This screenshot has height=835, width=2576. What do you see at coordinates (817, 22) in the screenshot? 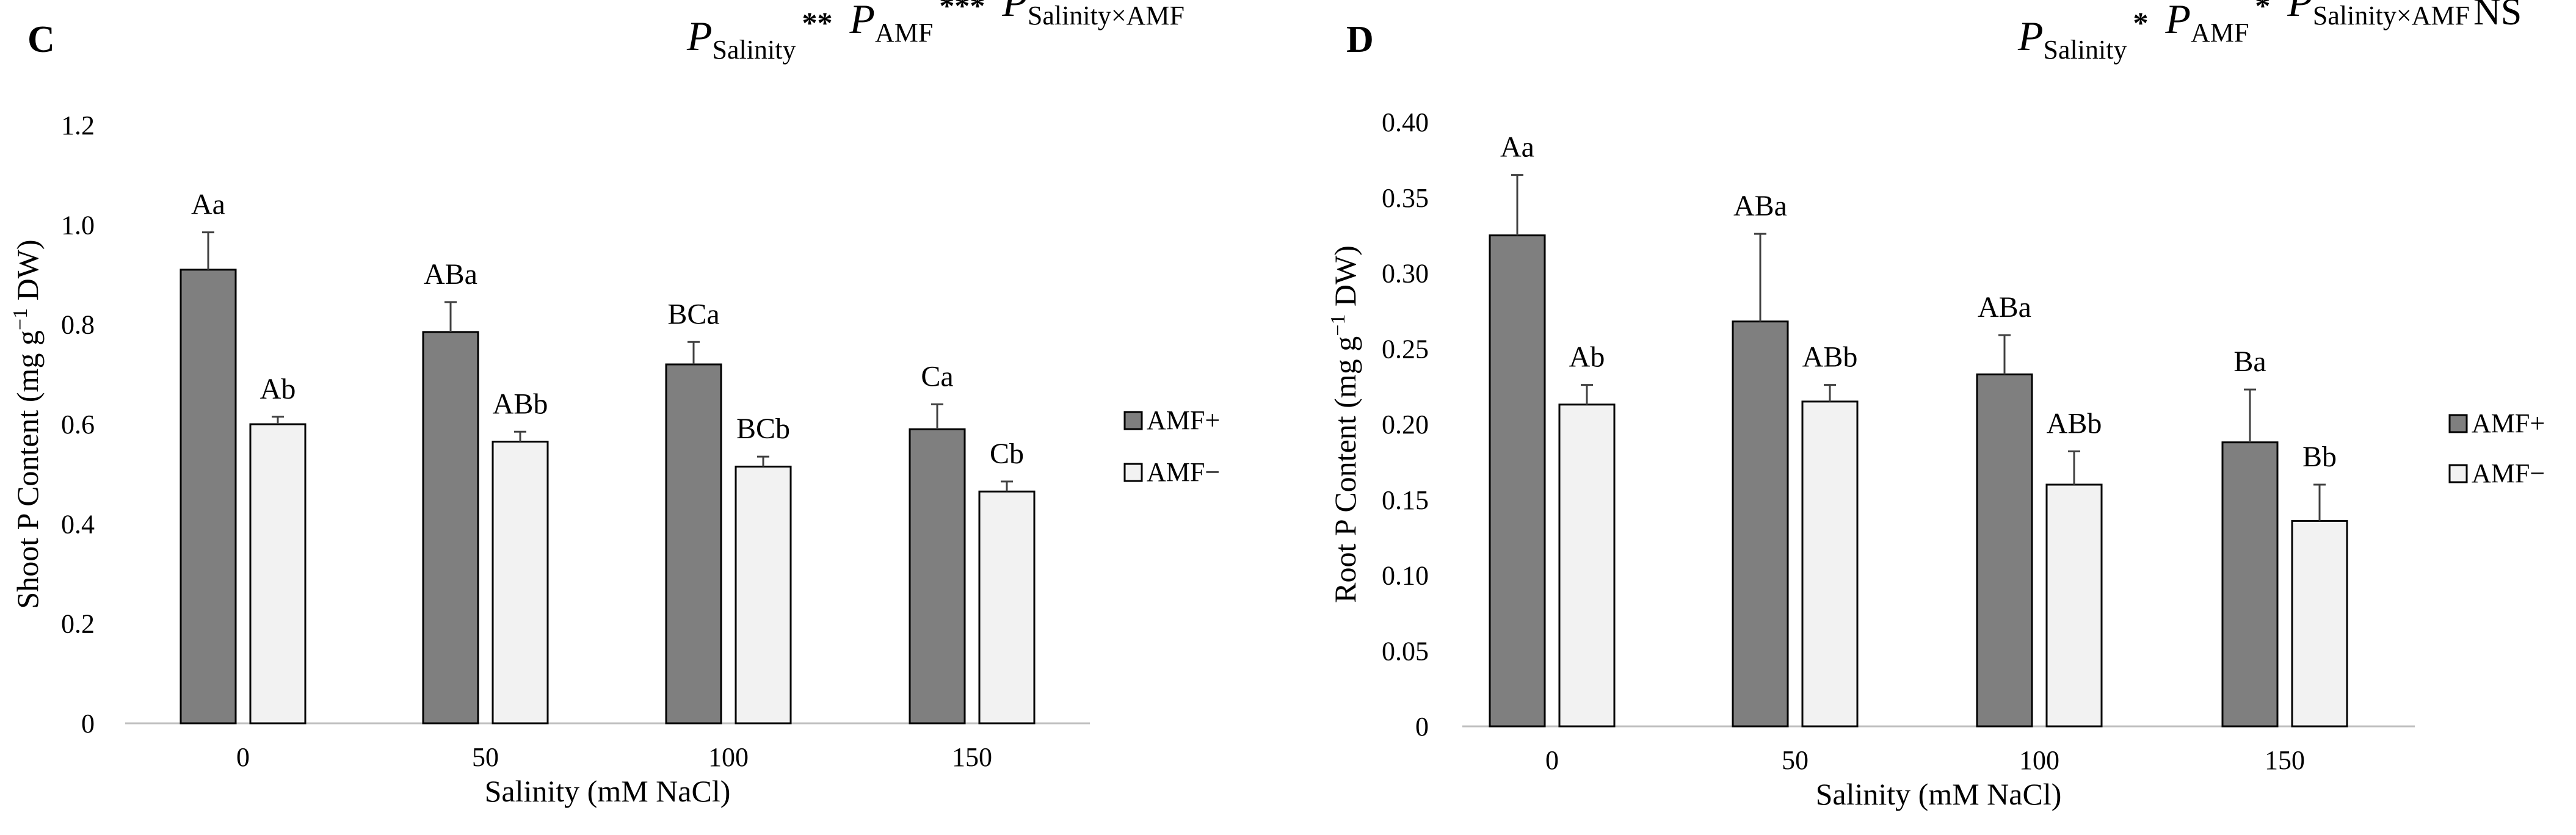
I see `stat-stars: **` at bounding box center [817, 22].